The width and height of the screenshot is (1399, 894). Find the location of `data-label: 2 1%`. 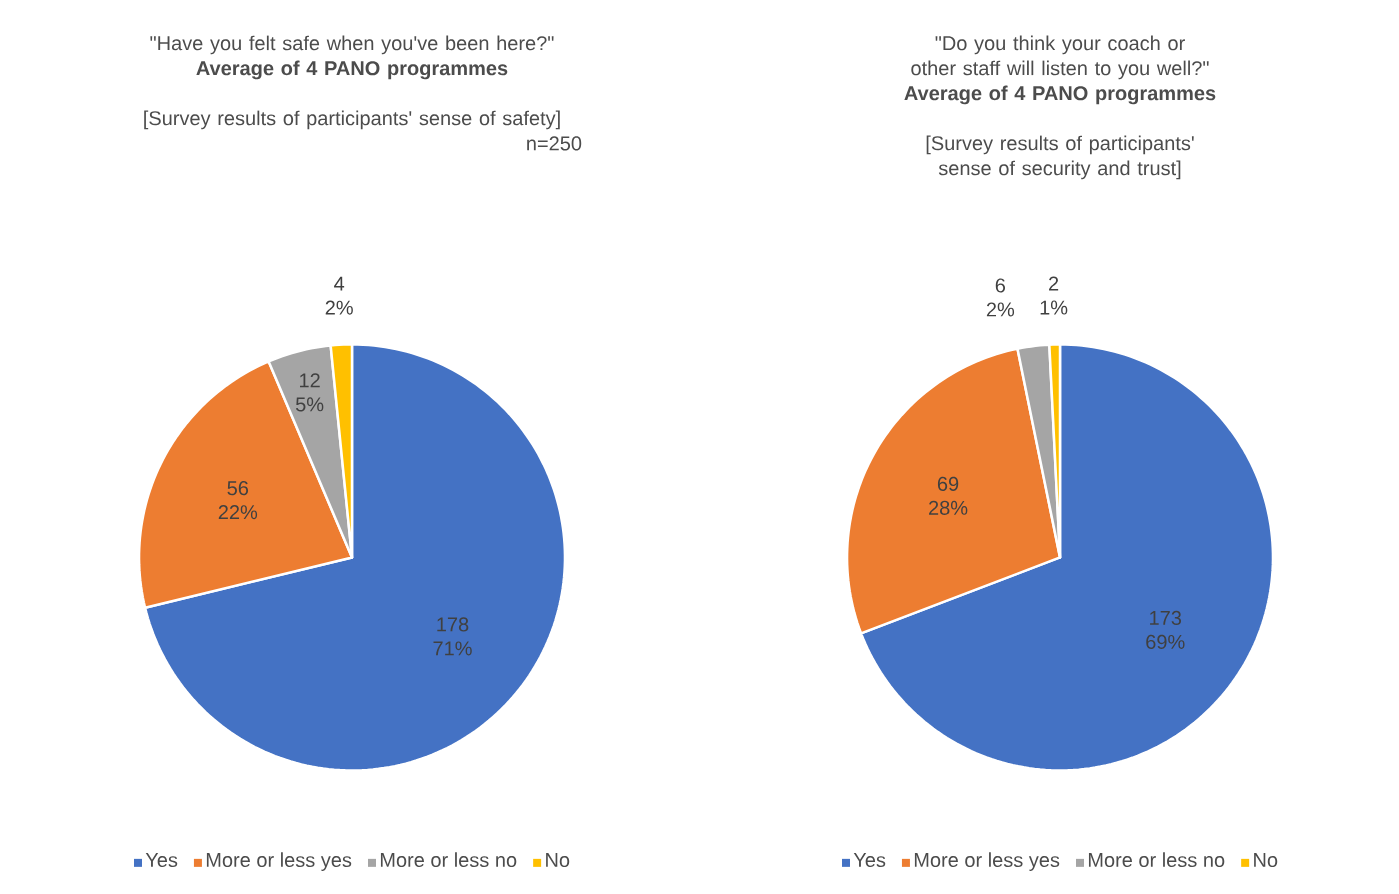

data-label: 2 1% is located at coordinates (1054, 295).